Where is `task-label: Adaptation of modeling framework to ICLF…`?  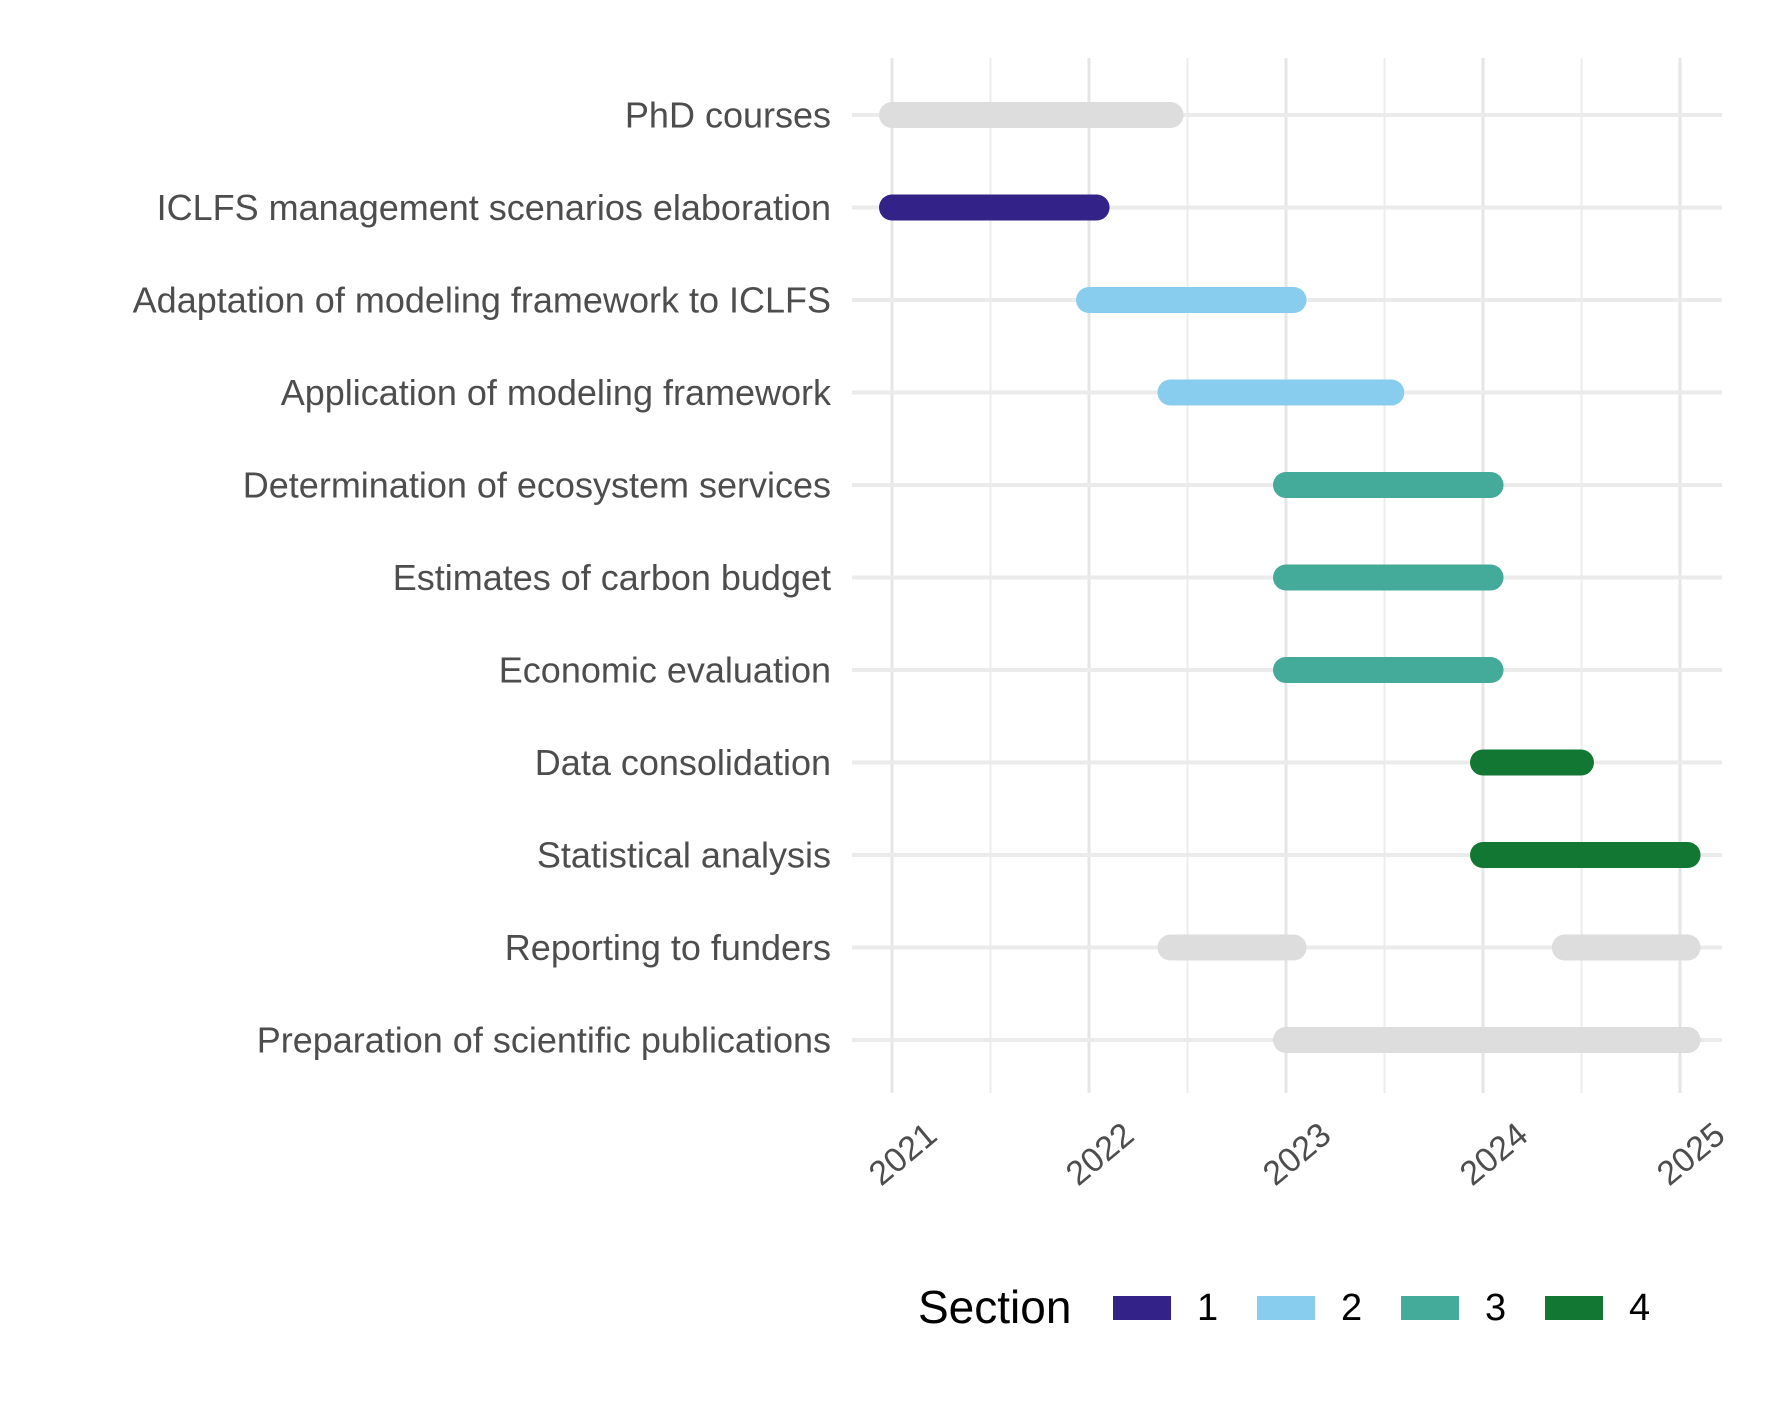
task-label: Adaptation of modeling framework to ICLF… is located at coordinates (482, 300).